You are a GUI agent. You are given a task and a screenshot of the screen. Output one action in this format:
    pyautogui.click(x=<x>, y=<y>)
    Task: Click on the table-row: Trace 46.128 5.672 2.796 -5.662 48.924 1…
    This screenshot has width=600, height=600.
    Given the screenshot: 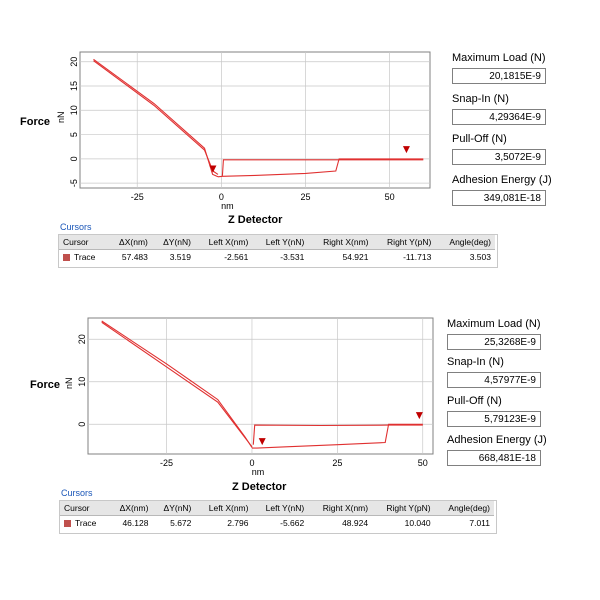 What is the action you would take?
    pyautogui.click(x=277, y=523)
    